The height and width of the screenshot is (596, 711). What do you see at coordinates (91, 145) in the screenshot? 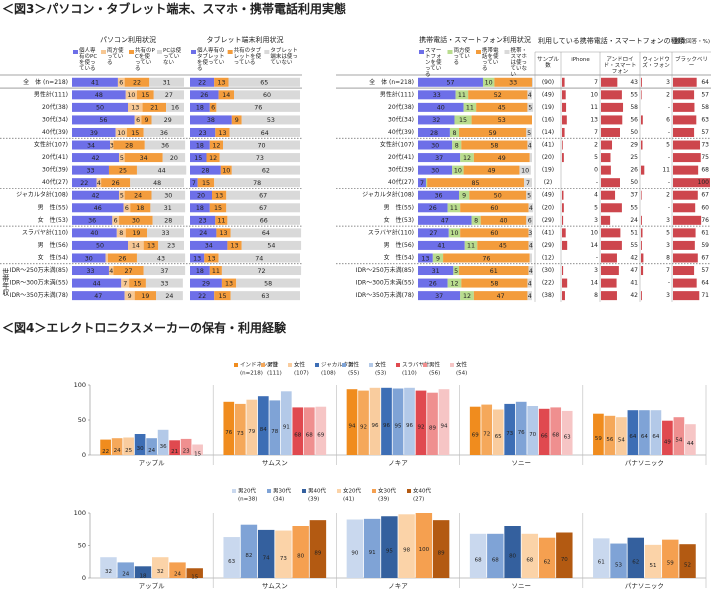
I see `value-label: 34` at bounding box center [91, 145].